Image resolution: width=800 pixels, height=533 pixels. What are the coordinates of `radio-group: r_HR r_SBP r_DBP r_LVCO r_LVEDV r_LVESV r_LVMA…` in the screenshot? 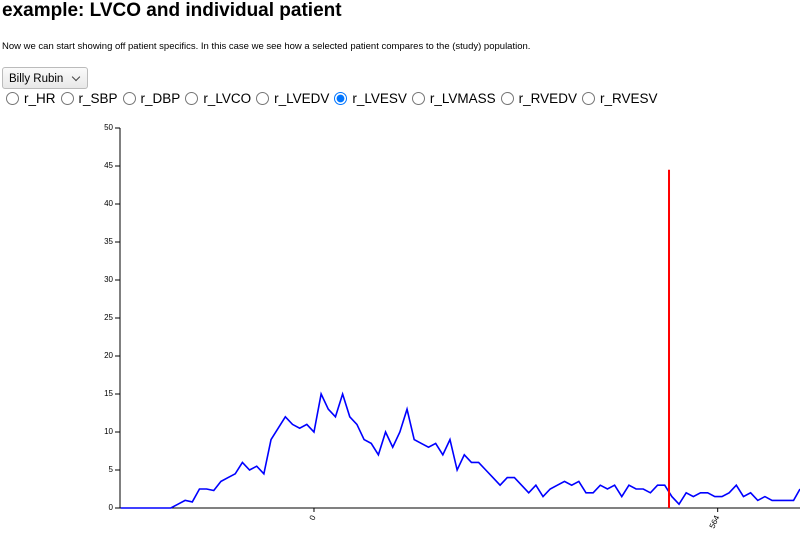 It's located at (332, 98).